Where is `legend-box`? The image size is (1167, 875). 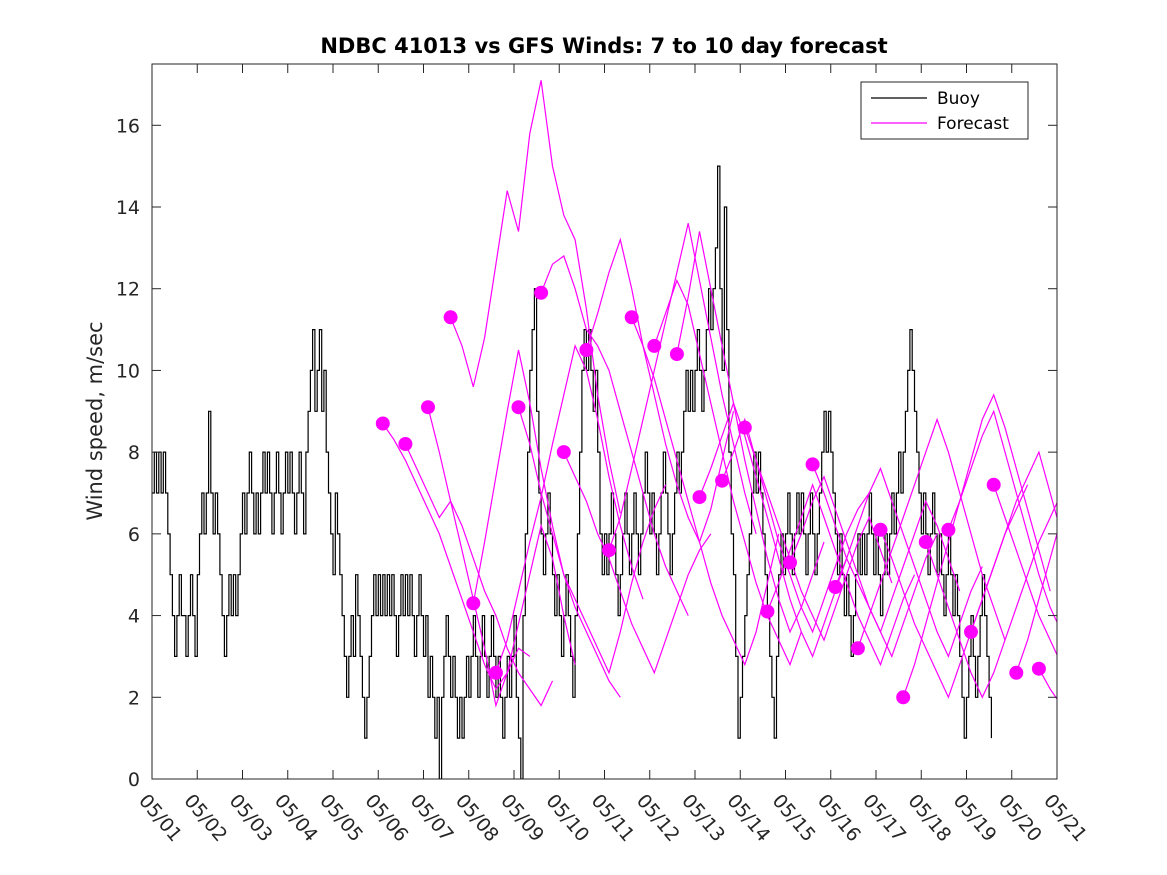
legend-box is located at coordinates (944, 110).